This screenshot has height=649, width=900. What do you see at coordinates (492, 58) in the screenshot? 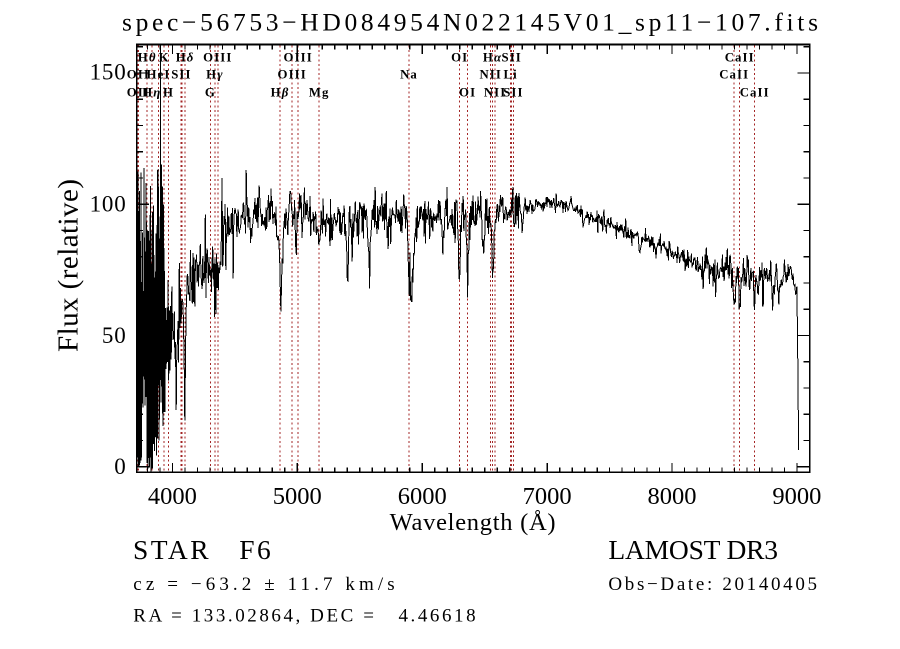
I see `svg-text: Hα` at bounding box center [492, 58].